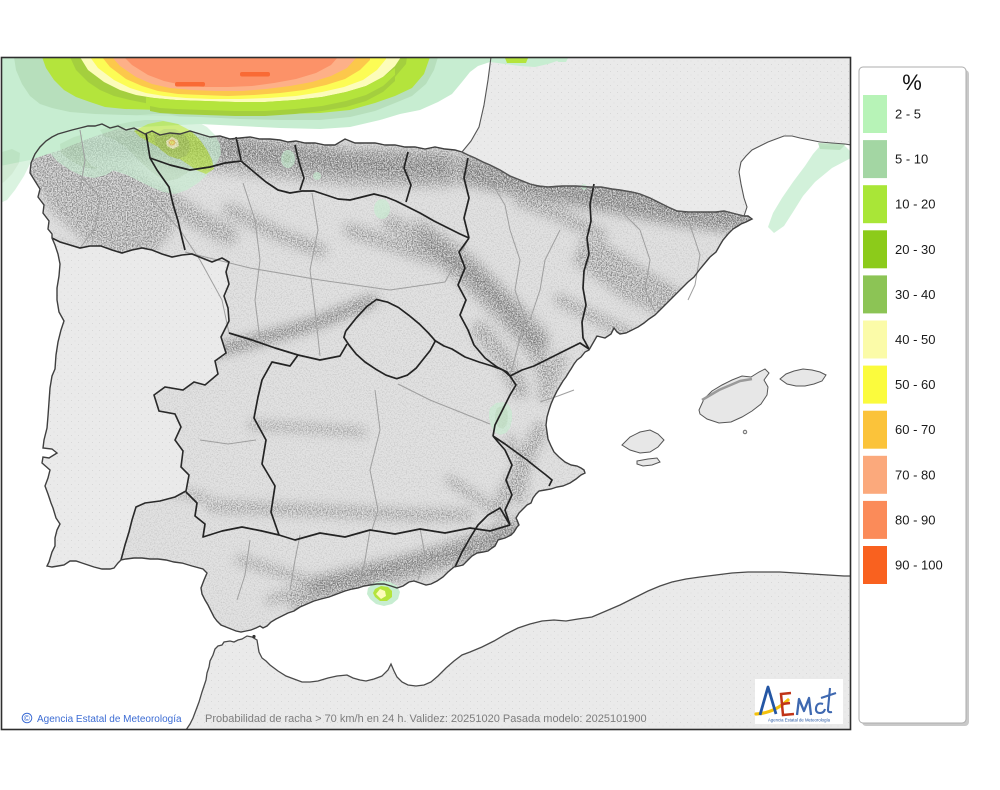  I want to click on svg-text: 30 - 40, so click(915, 294).